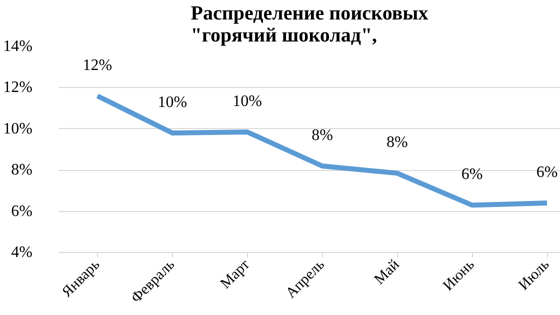 The image size is (560, 315). Describe the element at coordinates (309, 24) in the screenshot. I see `chart-title: Распределение поисковых "горячий шоколад",` at that location.